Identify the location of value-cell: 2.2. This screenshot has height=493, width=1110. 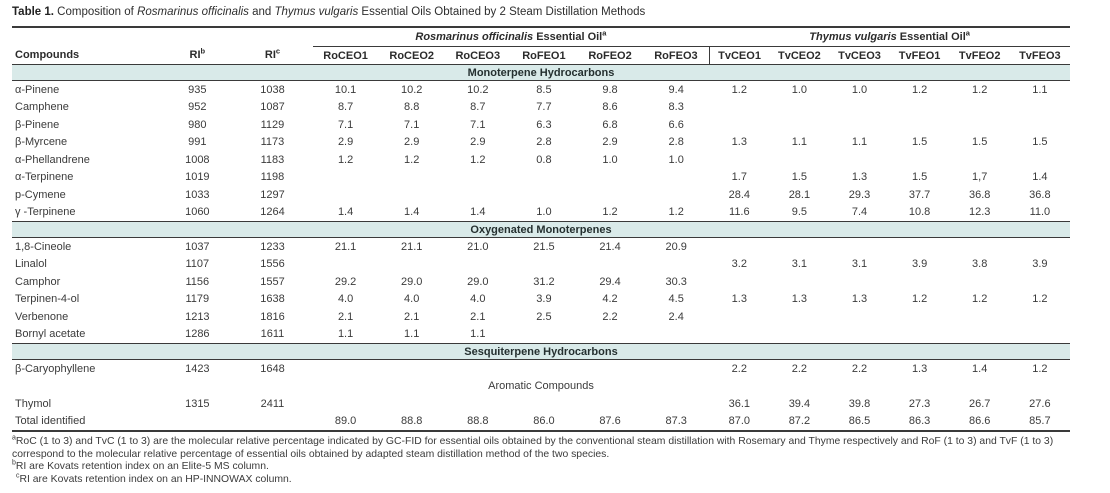
(859, 368).